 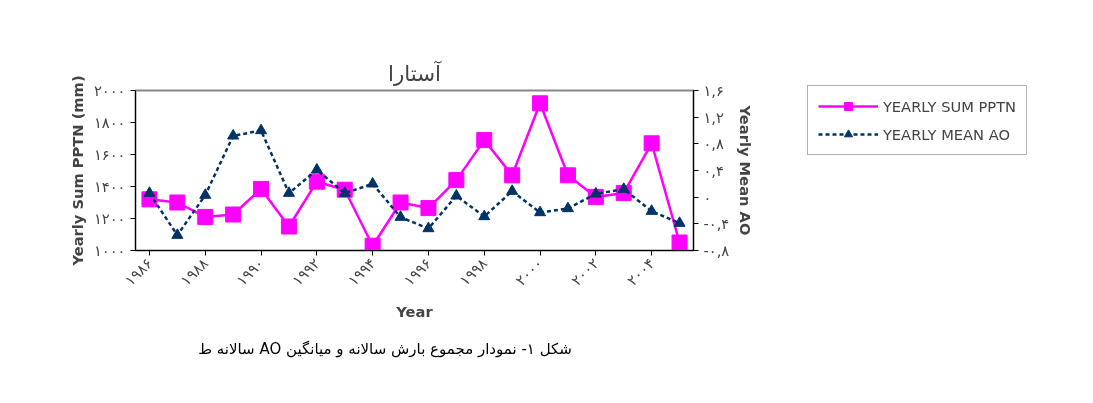 What do you see at coordinates (473, 271) in the screenshot?
I see `x-tick-label: ۱۹۹۸` at bounding box center [473, 271].